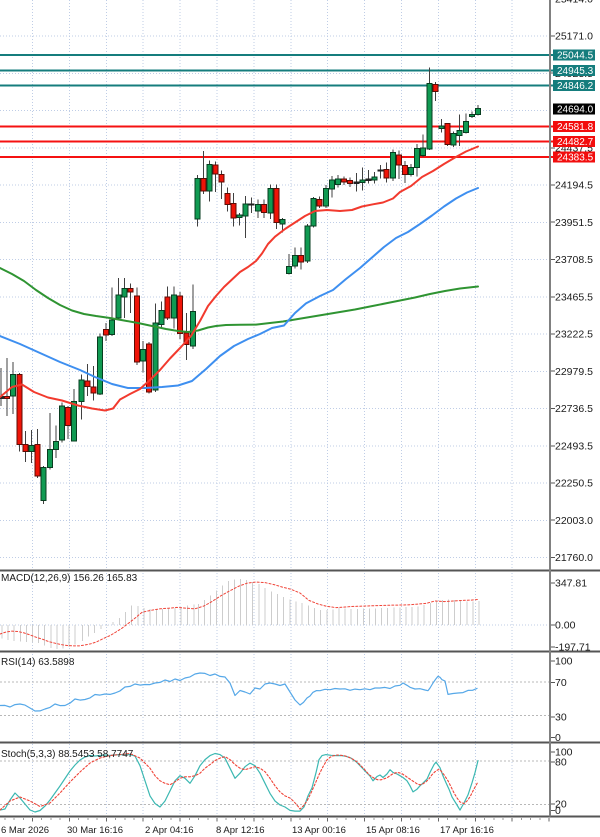 The width and height of the screenshot is (600, 837). Describe the element at coordinates (574, 446) in the screenshot. I see `svg-text: 22493.5` at that location.